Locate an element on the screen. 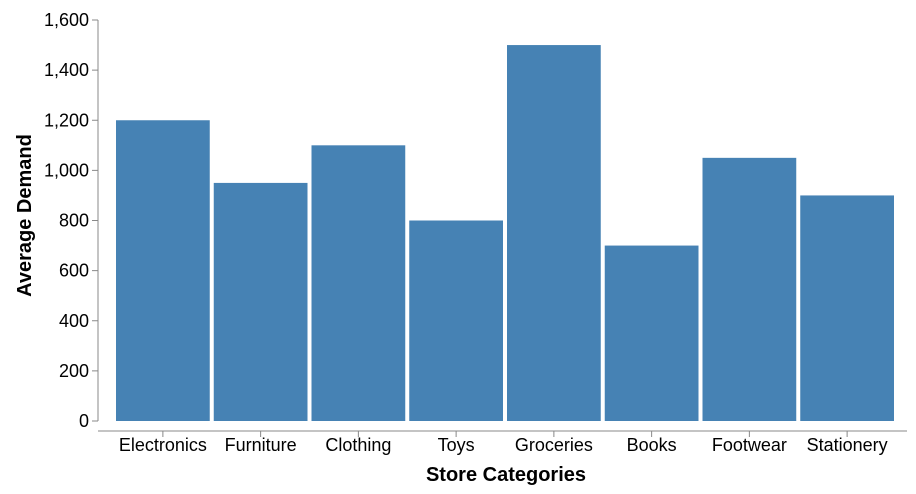  y-tick-label: 600 is located at coordinates (74, 271).